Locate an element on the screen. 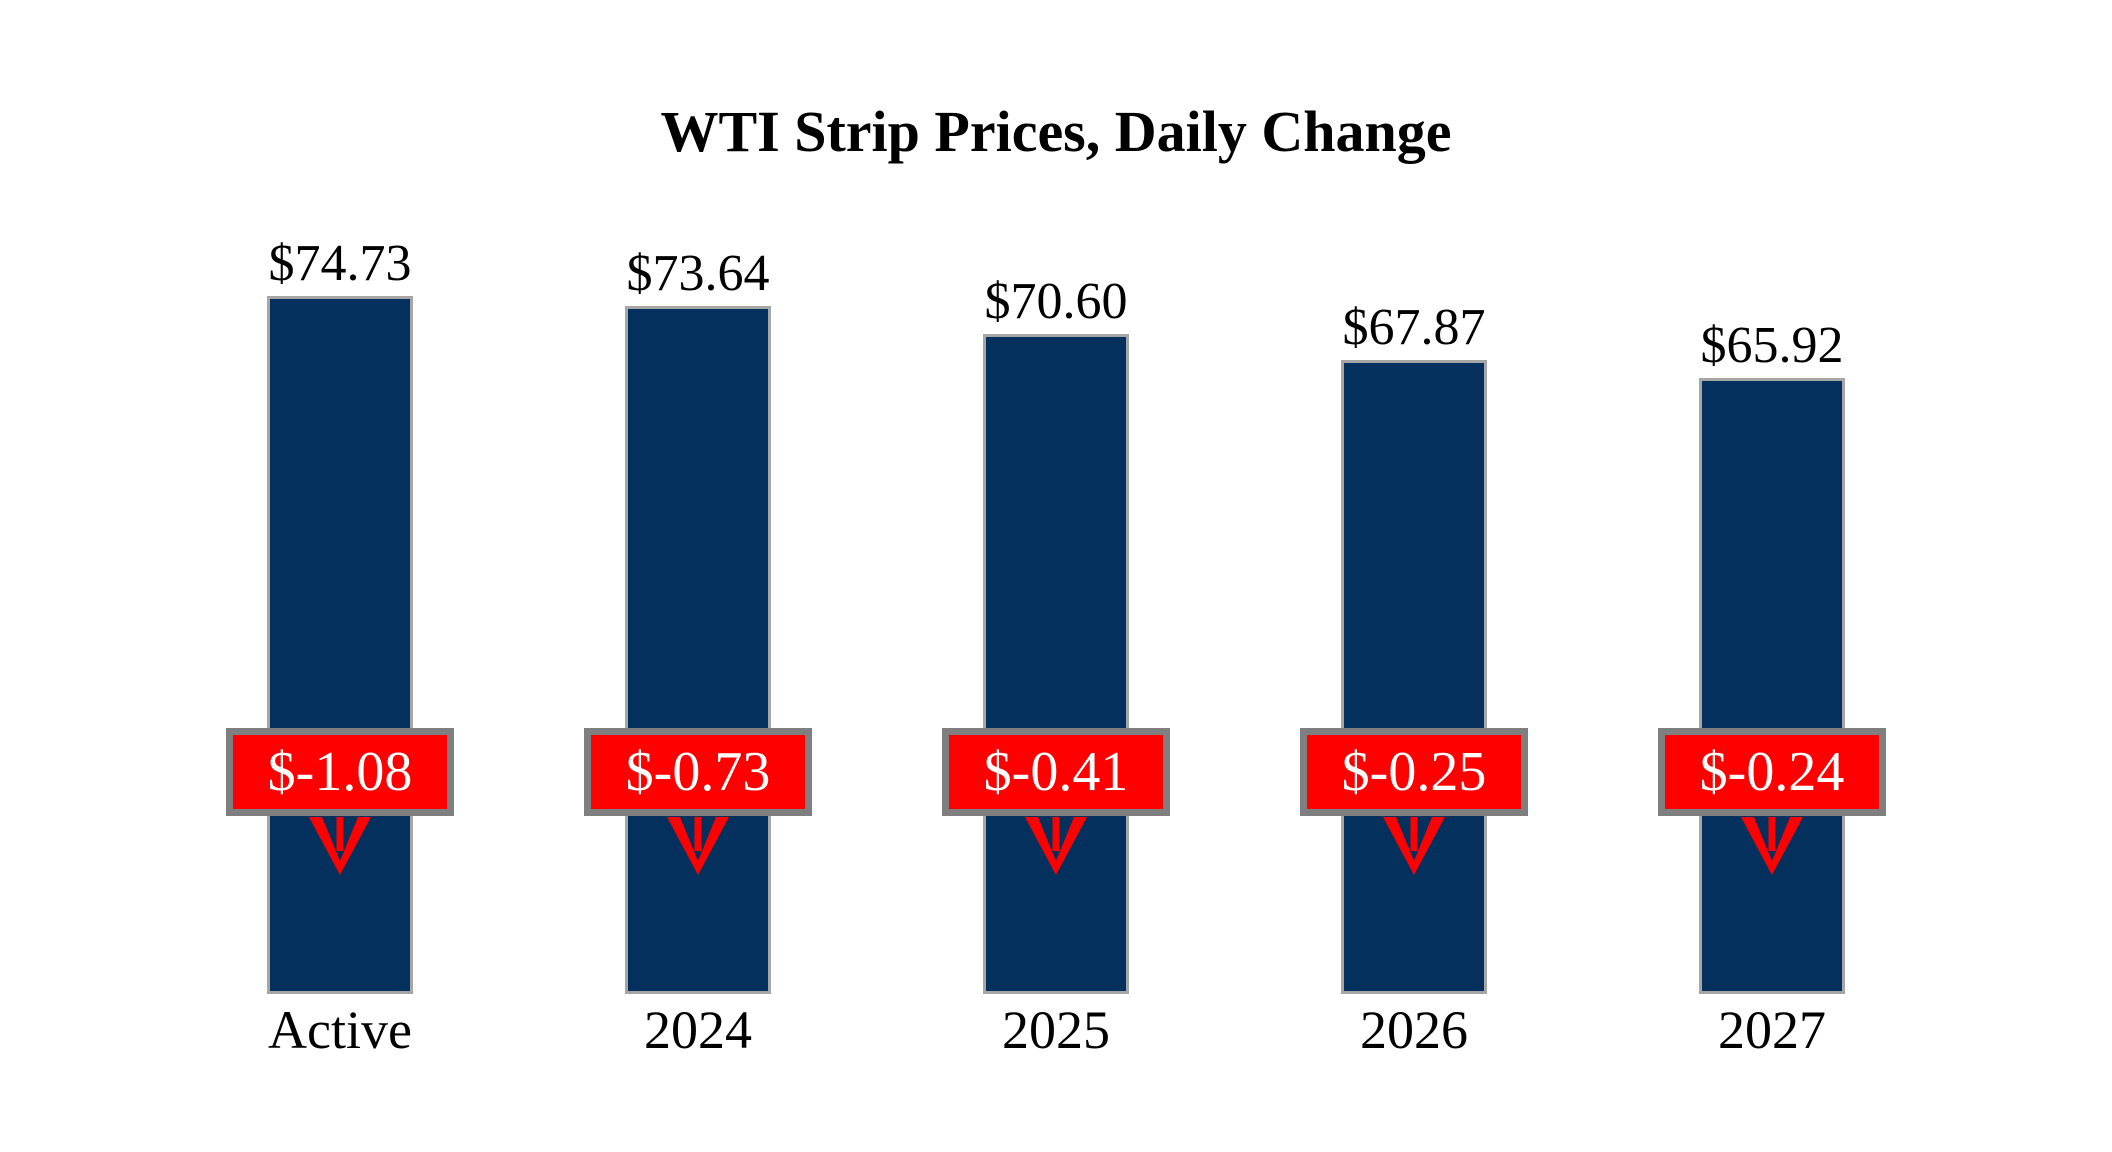 The width and height of the screenshot is (2112, 1152). chart-title: WTI Strip Prices, Daily Change is located at coordinates (1056, 131).